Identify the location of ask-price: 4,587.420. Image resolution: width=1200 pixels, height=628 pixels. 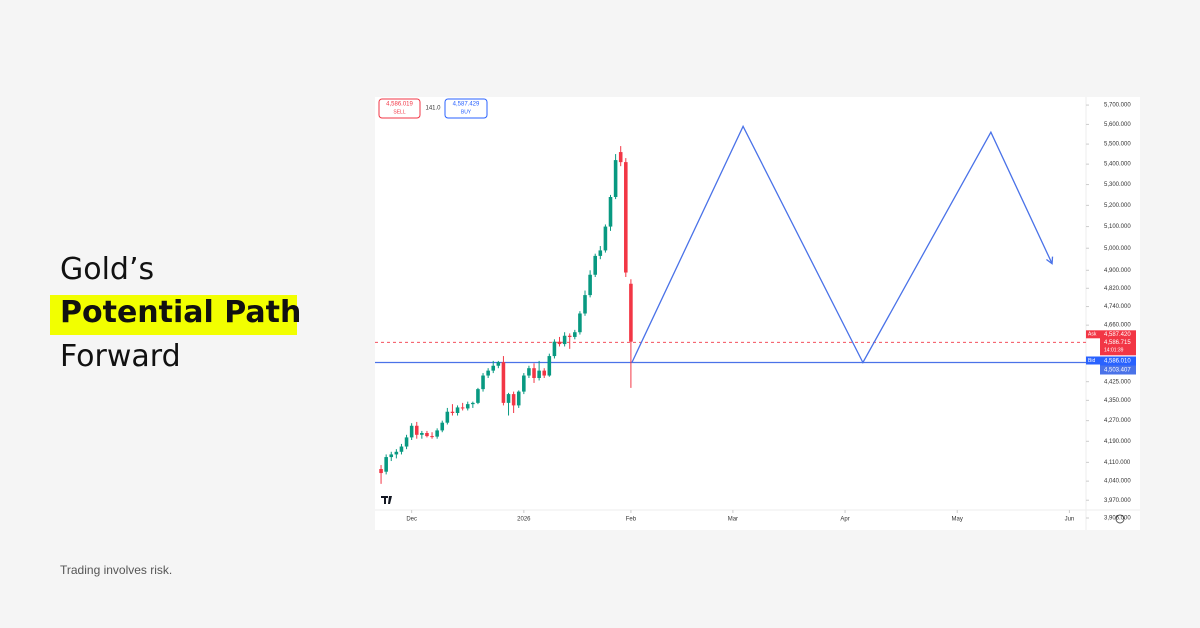
(1117, 335).